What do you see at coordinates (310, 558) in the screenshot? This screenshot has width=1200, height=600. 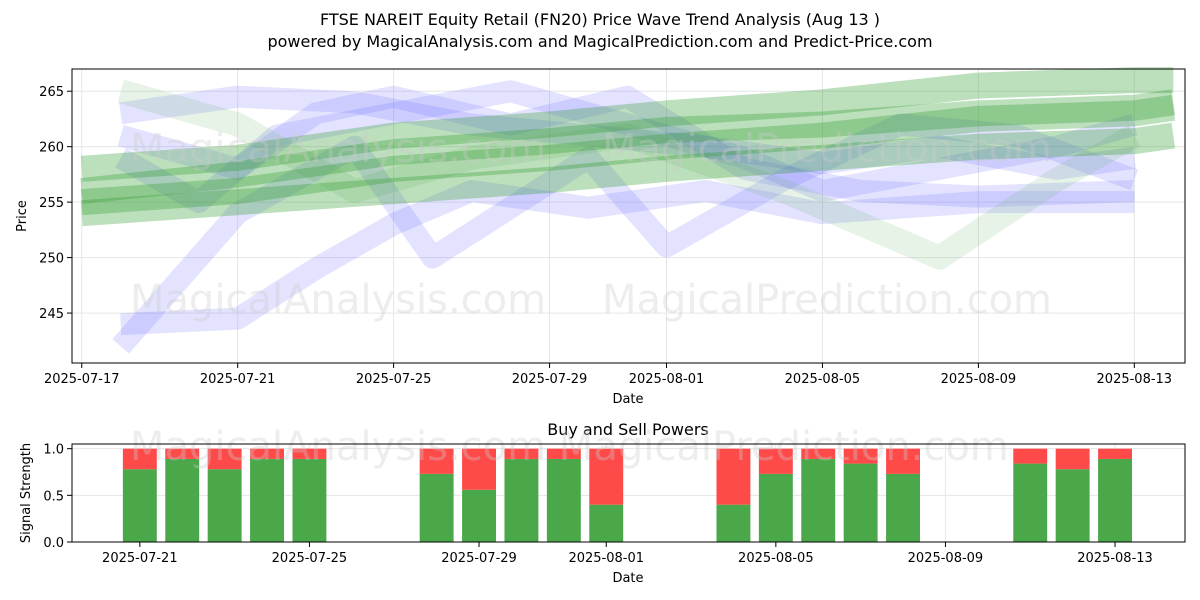 I see `signal-x-tick-label: 2025-07-25` at bounding box center [310, 558].